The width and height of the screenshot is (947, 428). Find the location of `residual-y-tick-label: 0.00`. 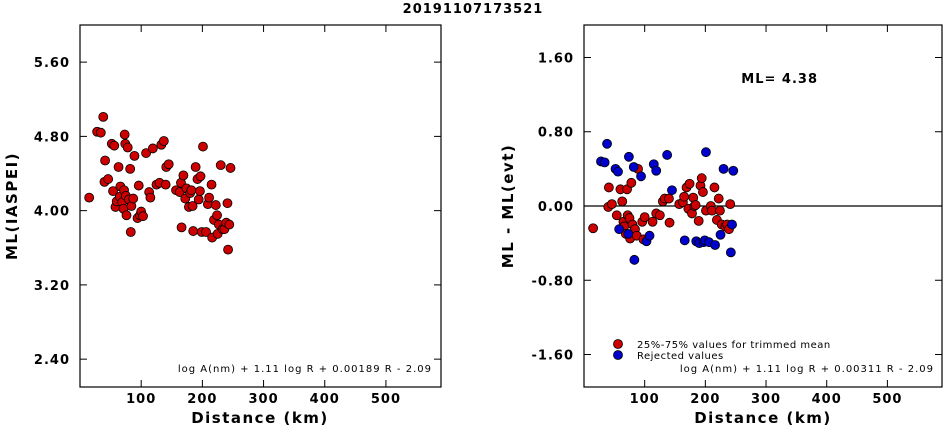

residual-y-tick-label: 0.00 is located at coordinates (556, 207).